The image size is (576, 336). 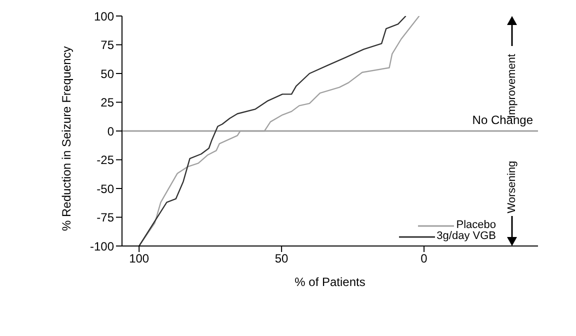 I want to click on y-tick-label: -25, so click(x=105, y=160).